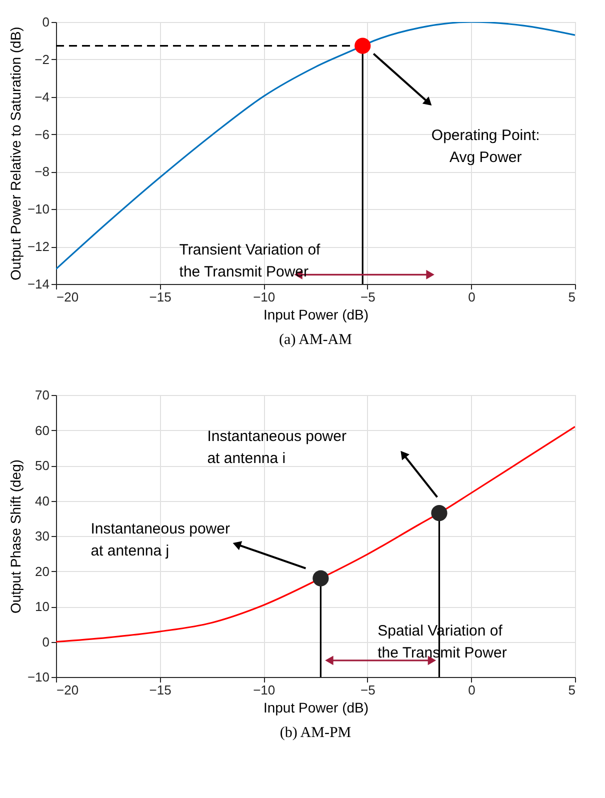  I want to click on y-tick-label: −2, so click(42, 59).